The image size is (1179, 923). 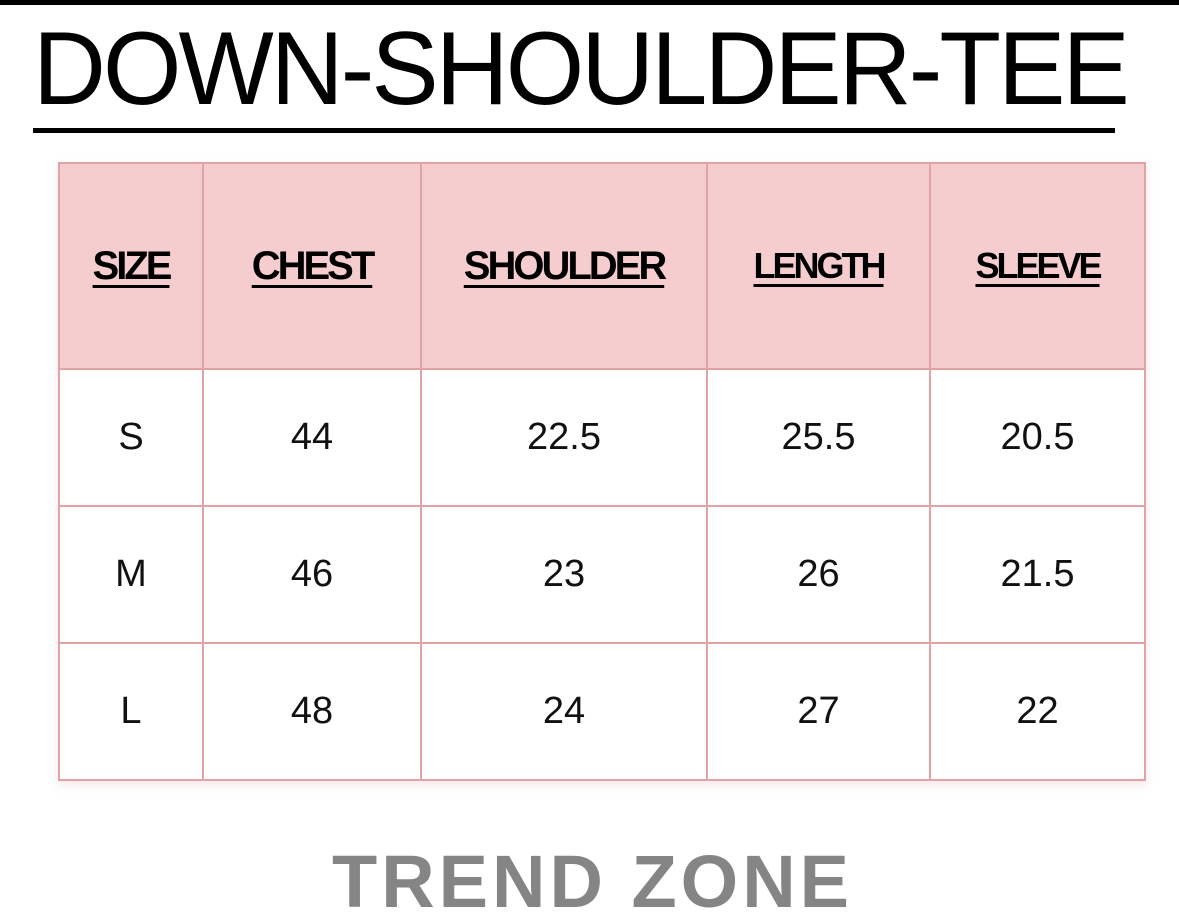 What do you see at coordinates (131, 574) in the screenshot?
I see `cell-size: M` at bounding box center [131, 574].